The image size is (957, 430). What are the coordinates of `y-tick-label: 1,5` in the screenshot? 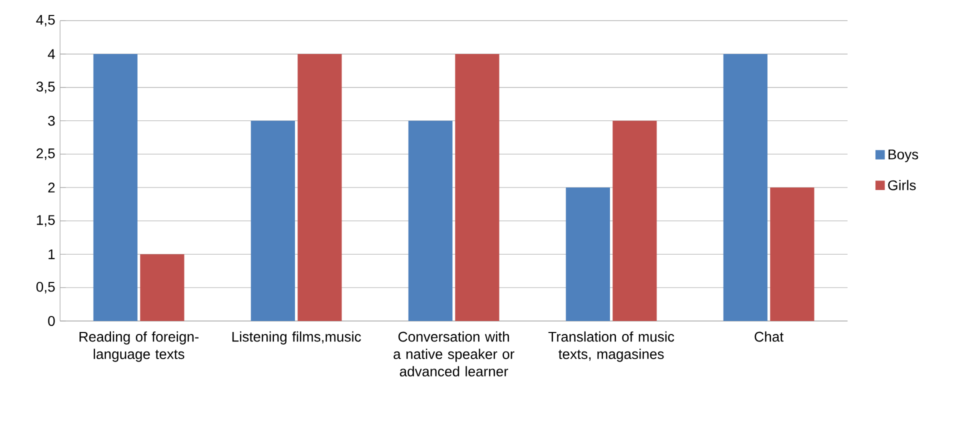 It's located at (45, 220).